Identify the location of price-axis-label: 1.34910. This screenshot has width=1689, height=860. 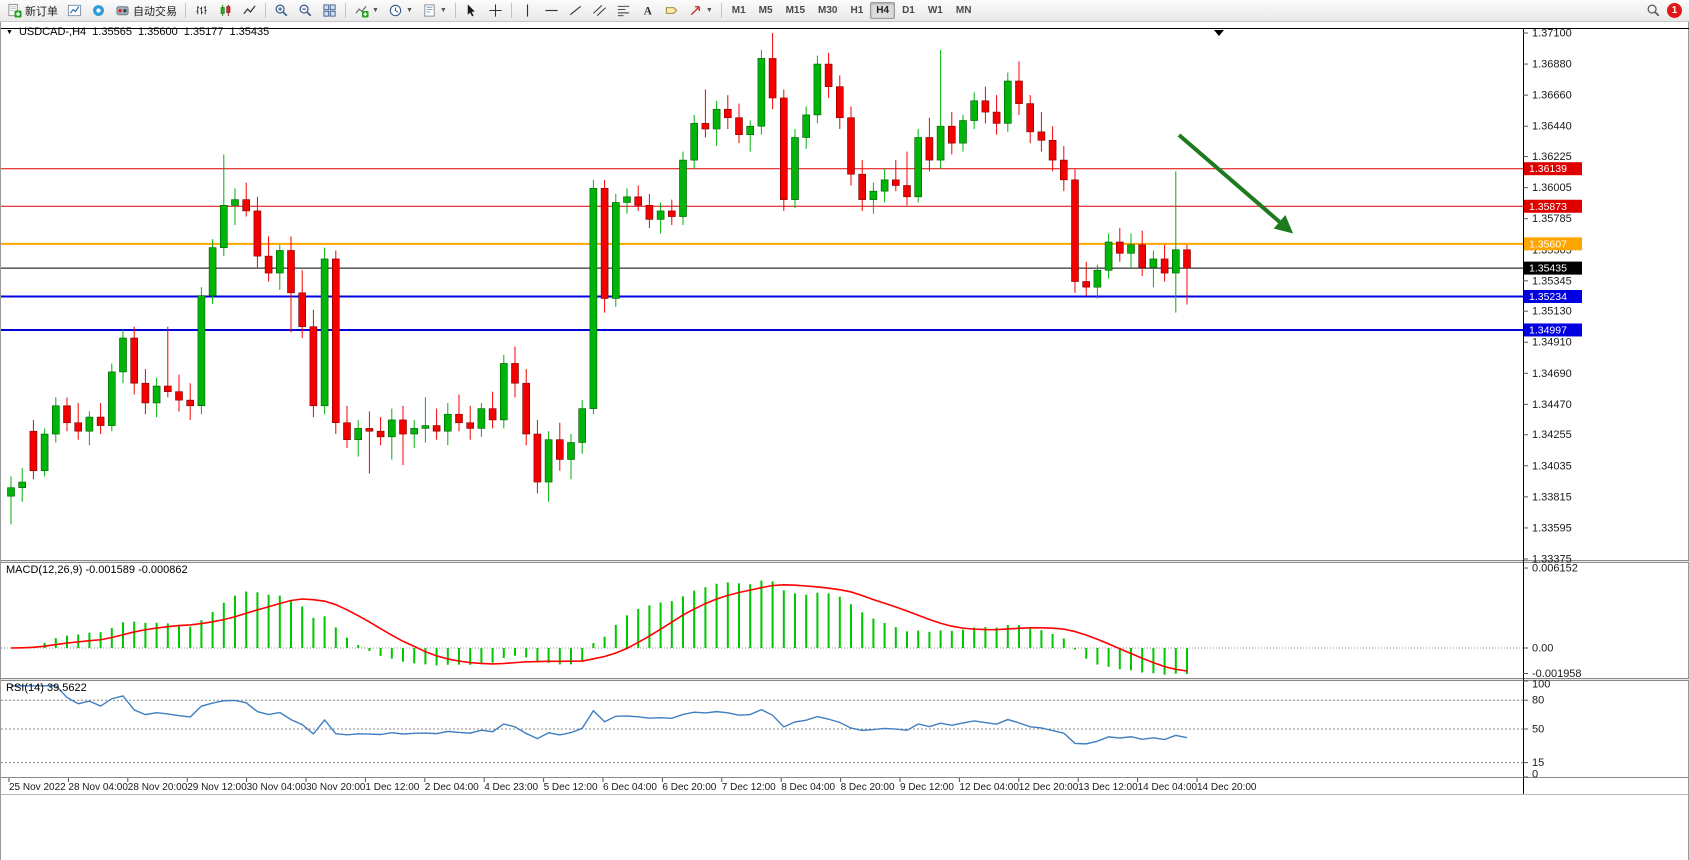
(1552, 343).